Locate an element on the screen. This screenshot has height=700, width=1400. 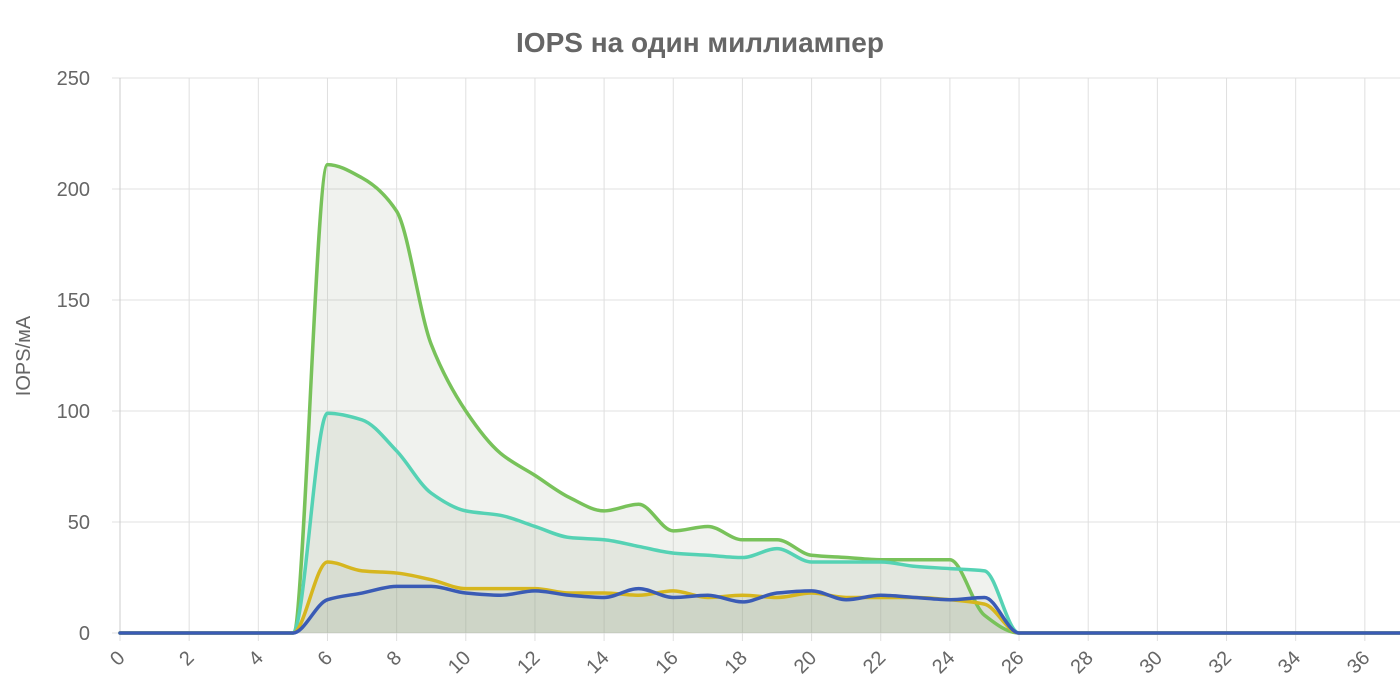
y-tick-label: 100 is located at coordinates (73, 412).